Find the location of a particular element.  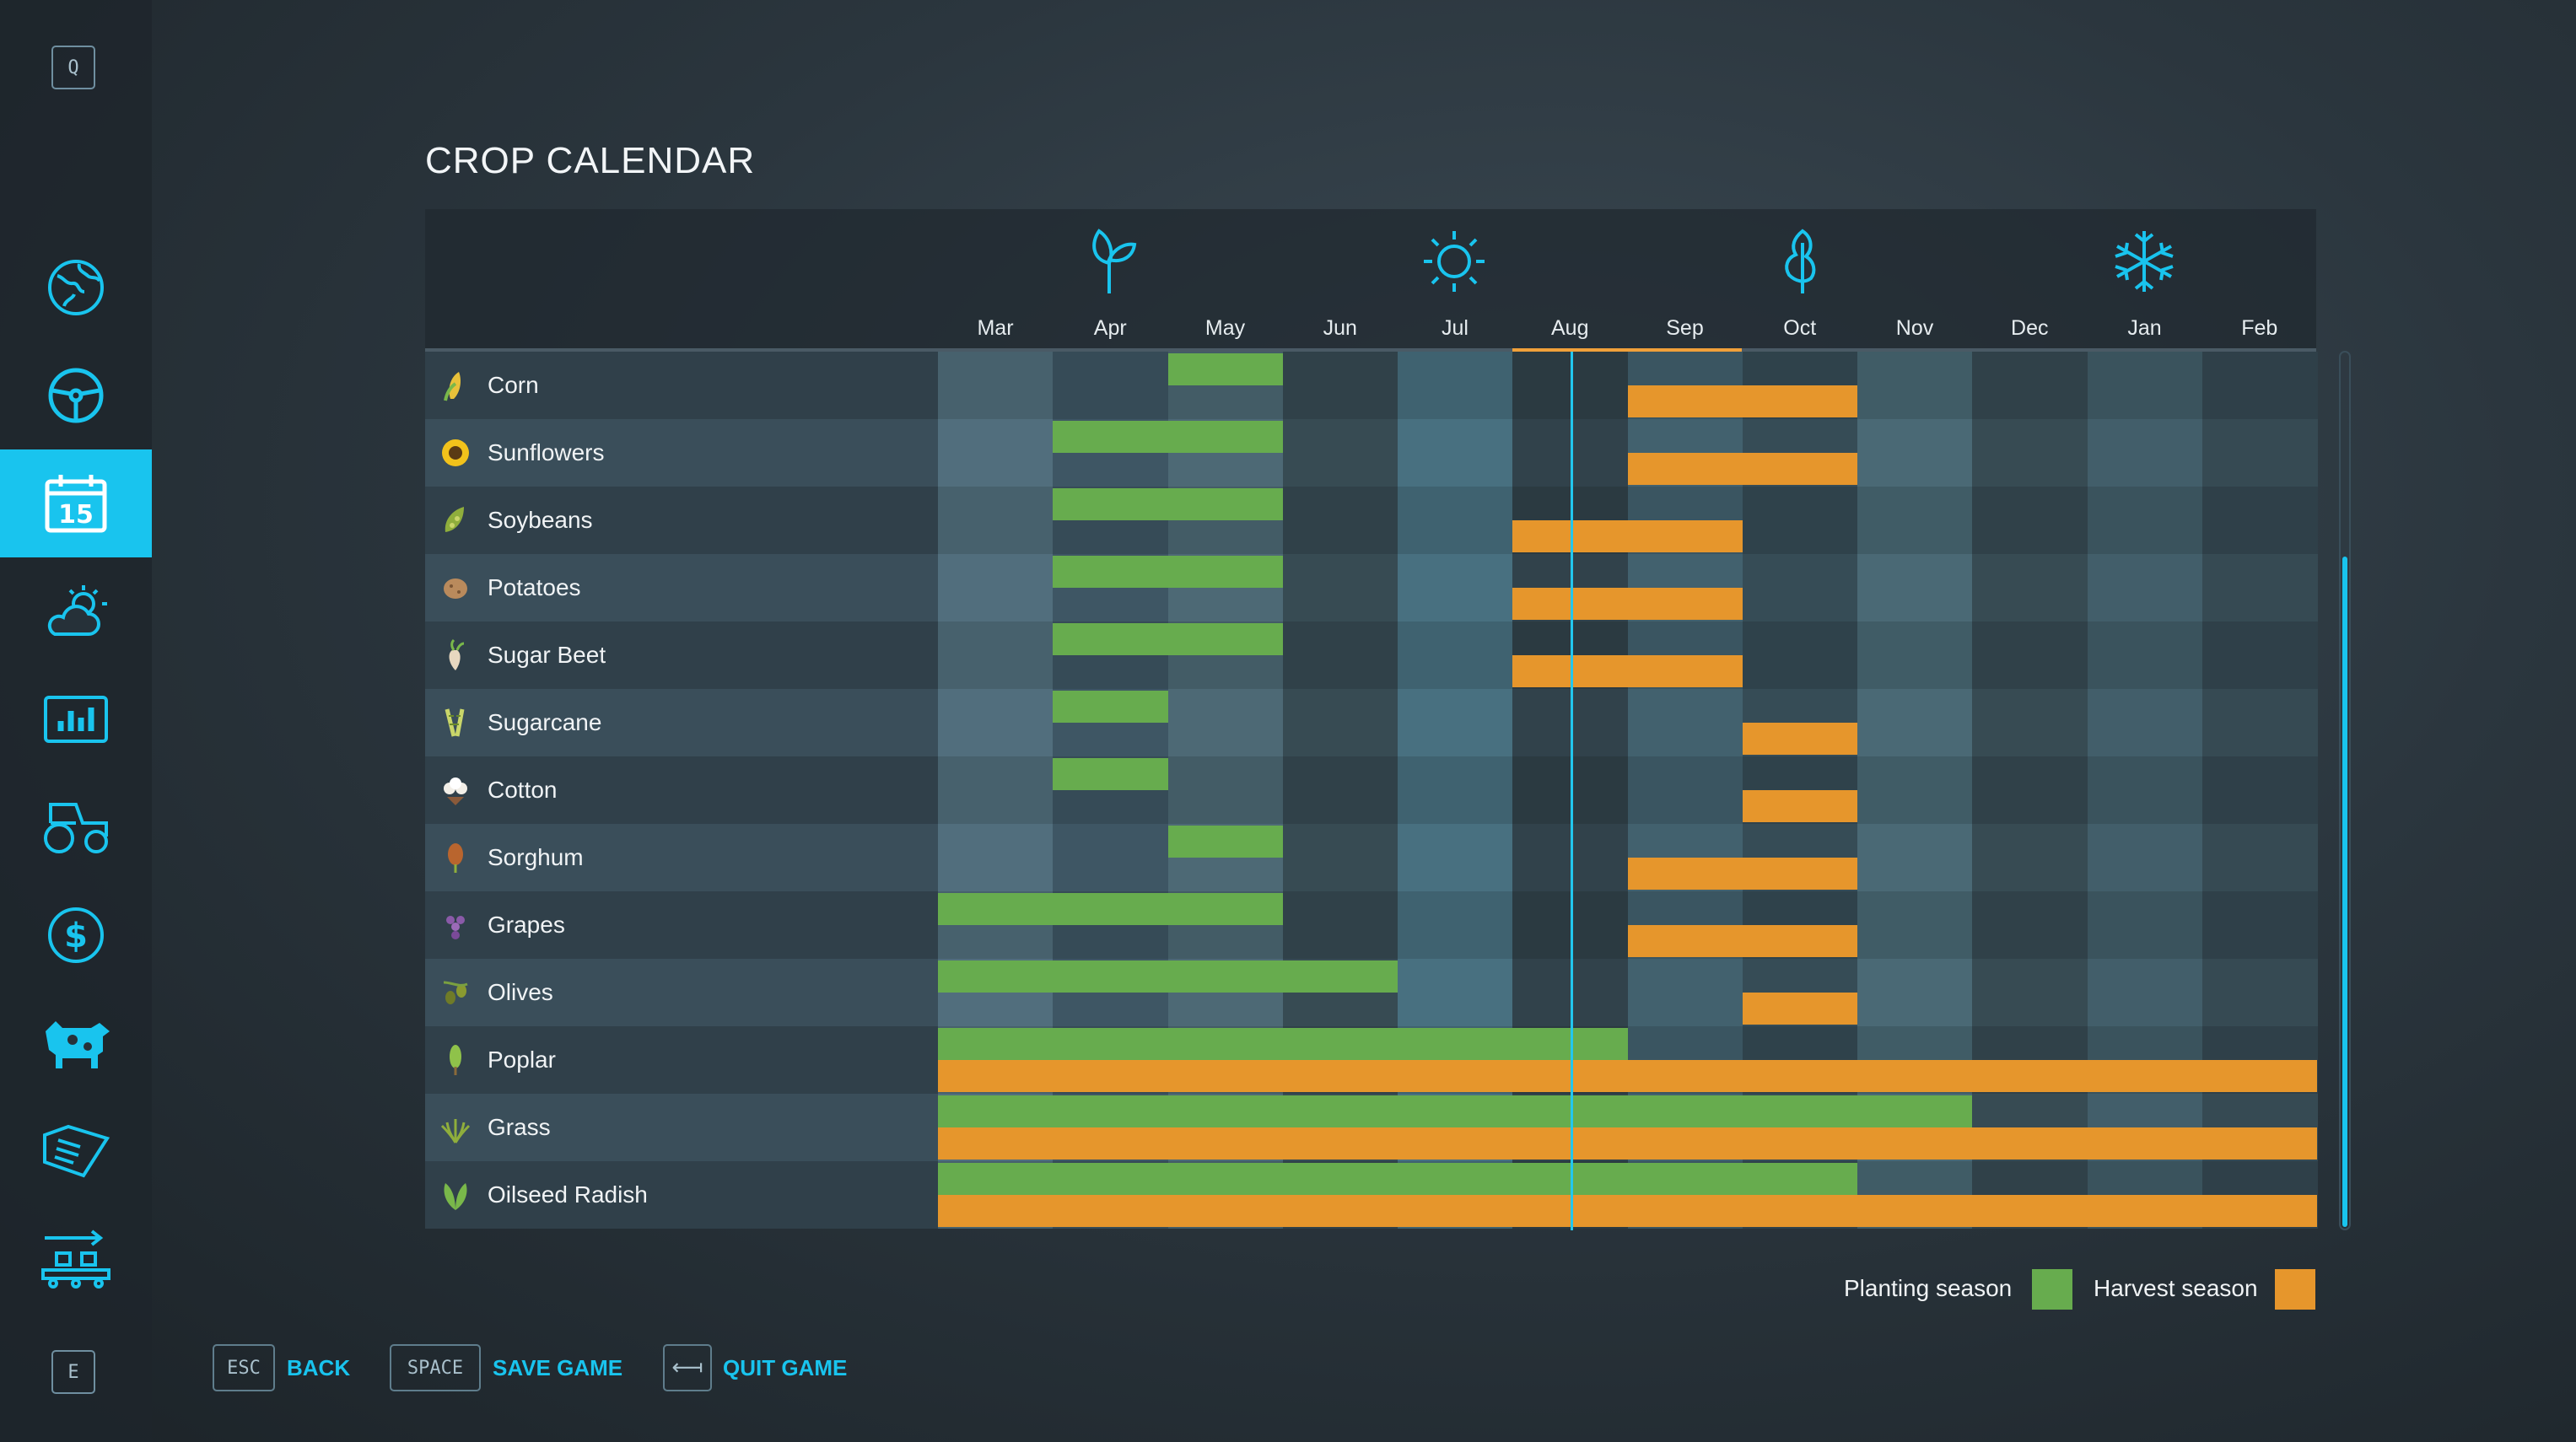

winter-snowflake-icon is located at coordinates (2144, 261).